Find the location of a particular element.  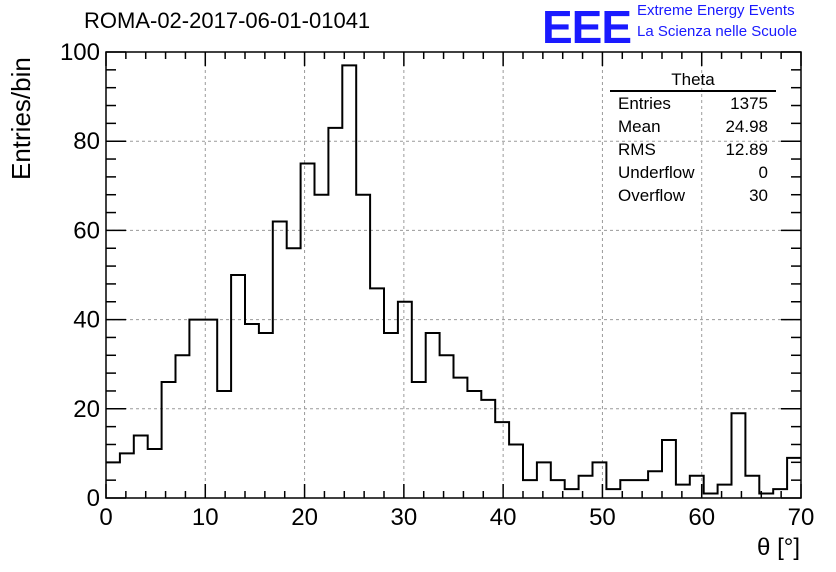

x-axis-label: θ [°] is located at coordinates (778, 547).